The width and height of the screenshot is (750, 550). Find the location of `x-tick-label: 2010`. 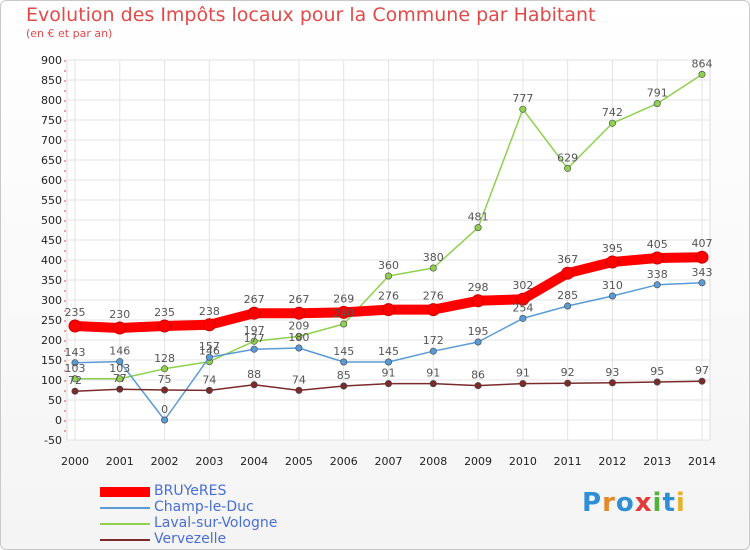

x-tick-label: 2010 is located at coordinates (523, 461).